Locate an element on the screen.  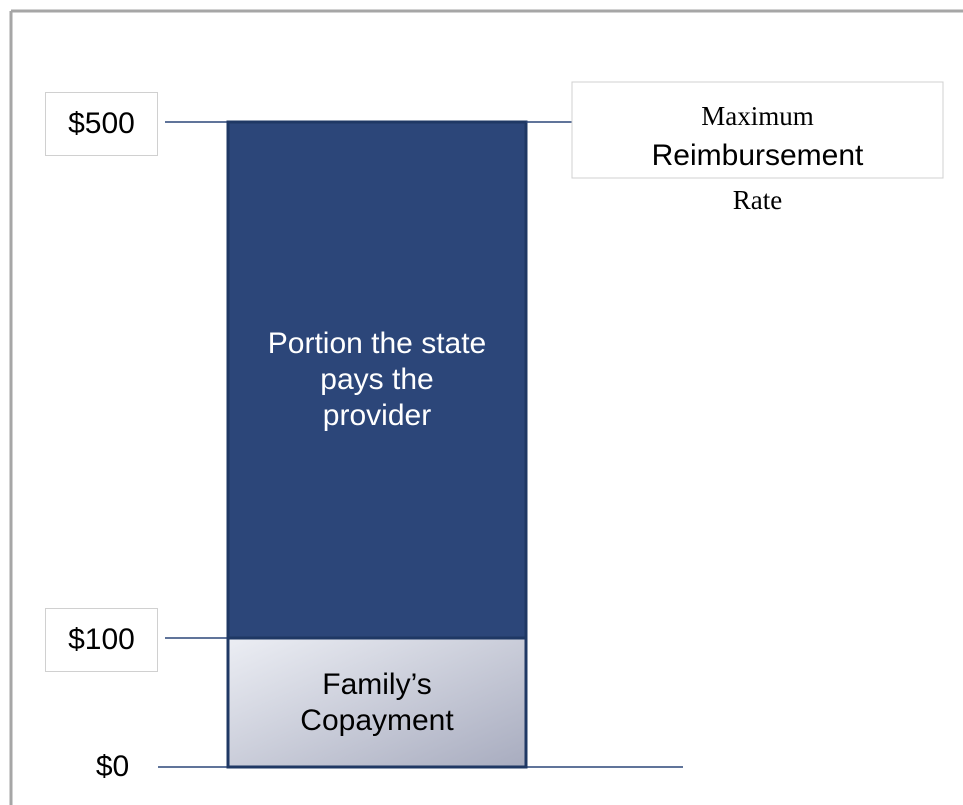
segment-label: Portion the state pays the provider is located at coordinates (377, 379).